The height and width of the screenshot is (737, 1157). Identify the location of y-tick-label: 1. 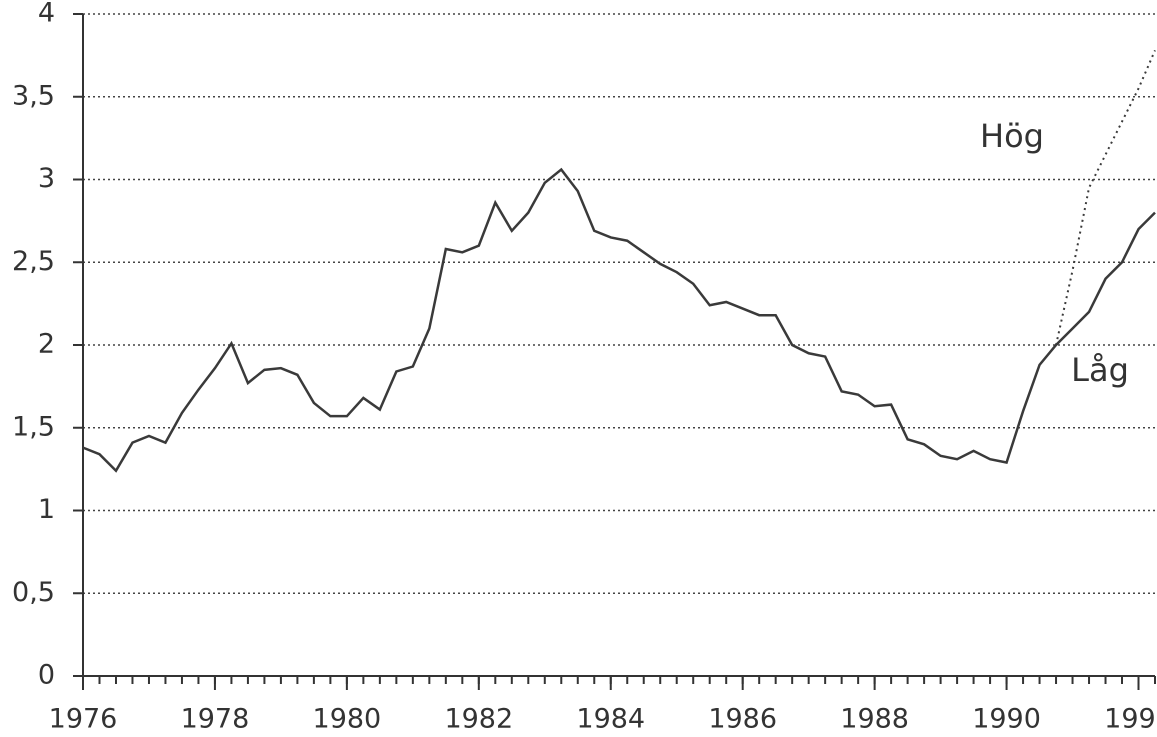
(46, 509).